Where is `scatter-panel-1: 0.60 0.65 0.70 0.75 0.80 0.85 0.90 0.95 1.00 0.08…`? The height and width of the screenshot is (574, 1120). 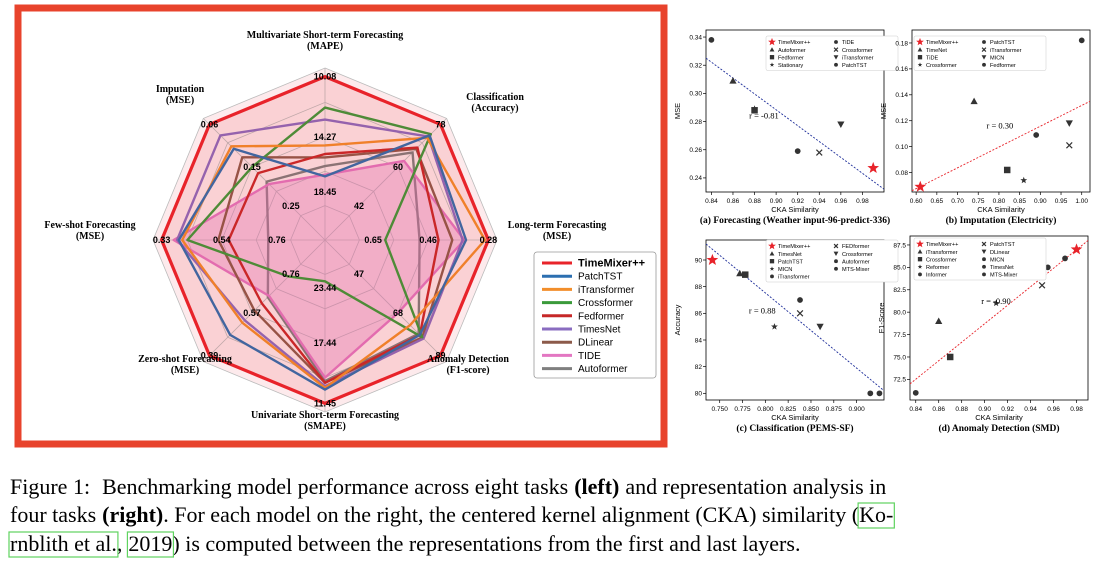
scatter-panel-1: 0.60 0.65 0.70 0.75 0.80 0.85 0.90 0.95 1.00 0.08… is located at coordinates (985, 127).